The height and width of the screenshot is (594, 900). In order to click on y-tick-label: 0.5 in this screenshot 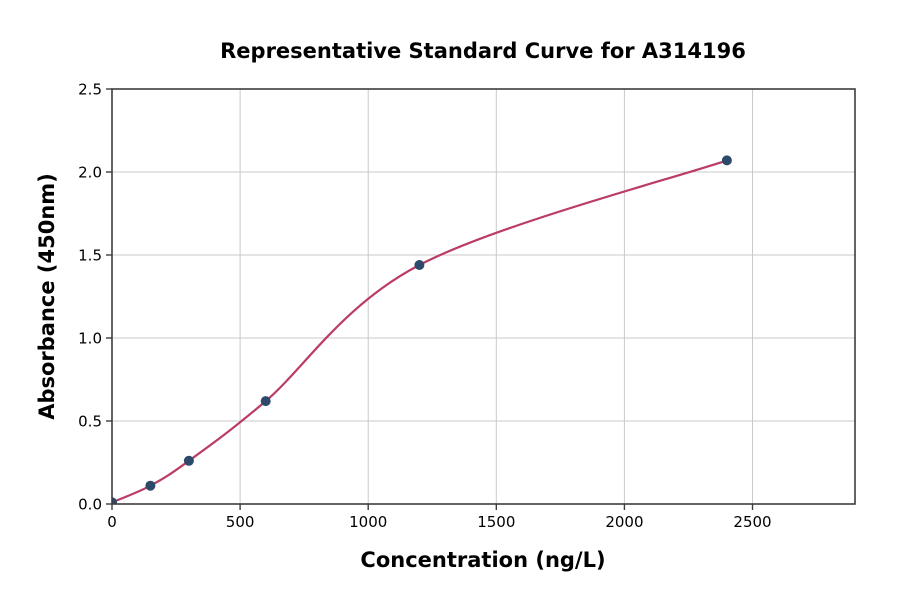, I will do `click(90, 422)`.